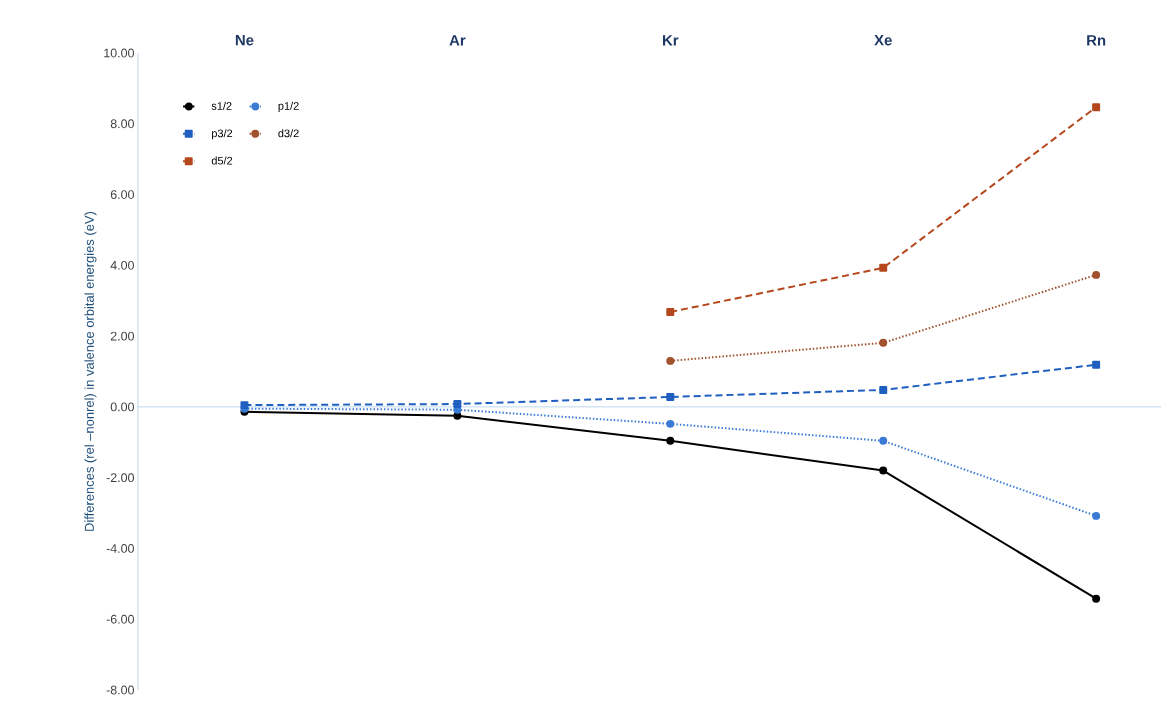  Describe the element at coordinates (670, 40) in the screenshot. I see `x-tick-label: Kr` at that location.